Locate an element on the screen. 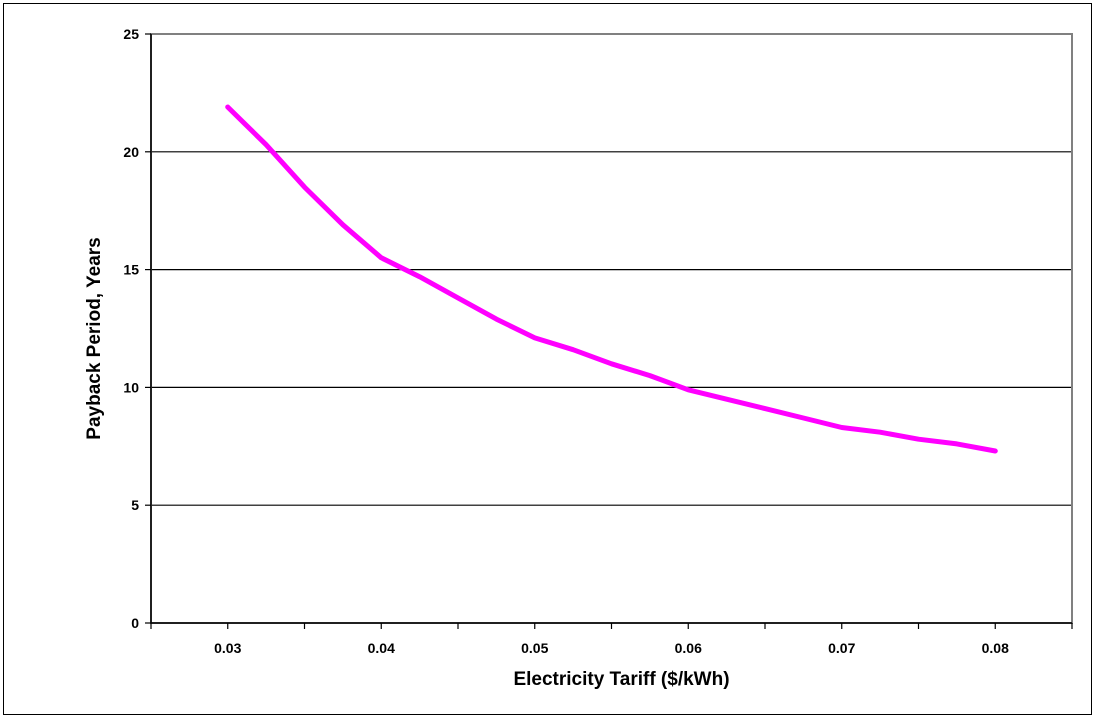  x-tick-label: 0.08 is located at coordinates (995, 648).